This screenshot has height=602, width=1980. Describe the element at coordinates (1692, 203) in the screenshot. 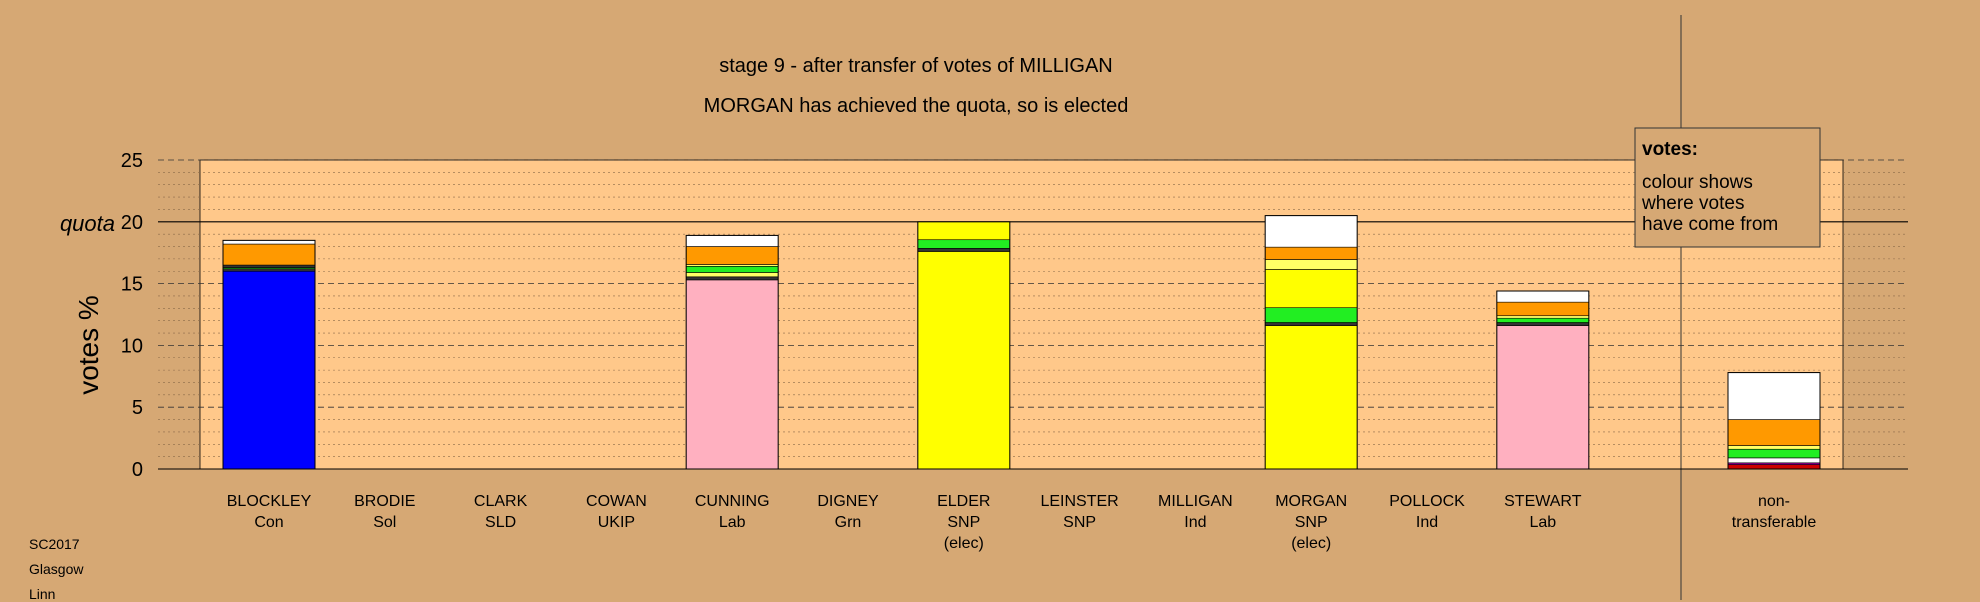

I see `legend-line: where votes` at that location.